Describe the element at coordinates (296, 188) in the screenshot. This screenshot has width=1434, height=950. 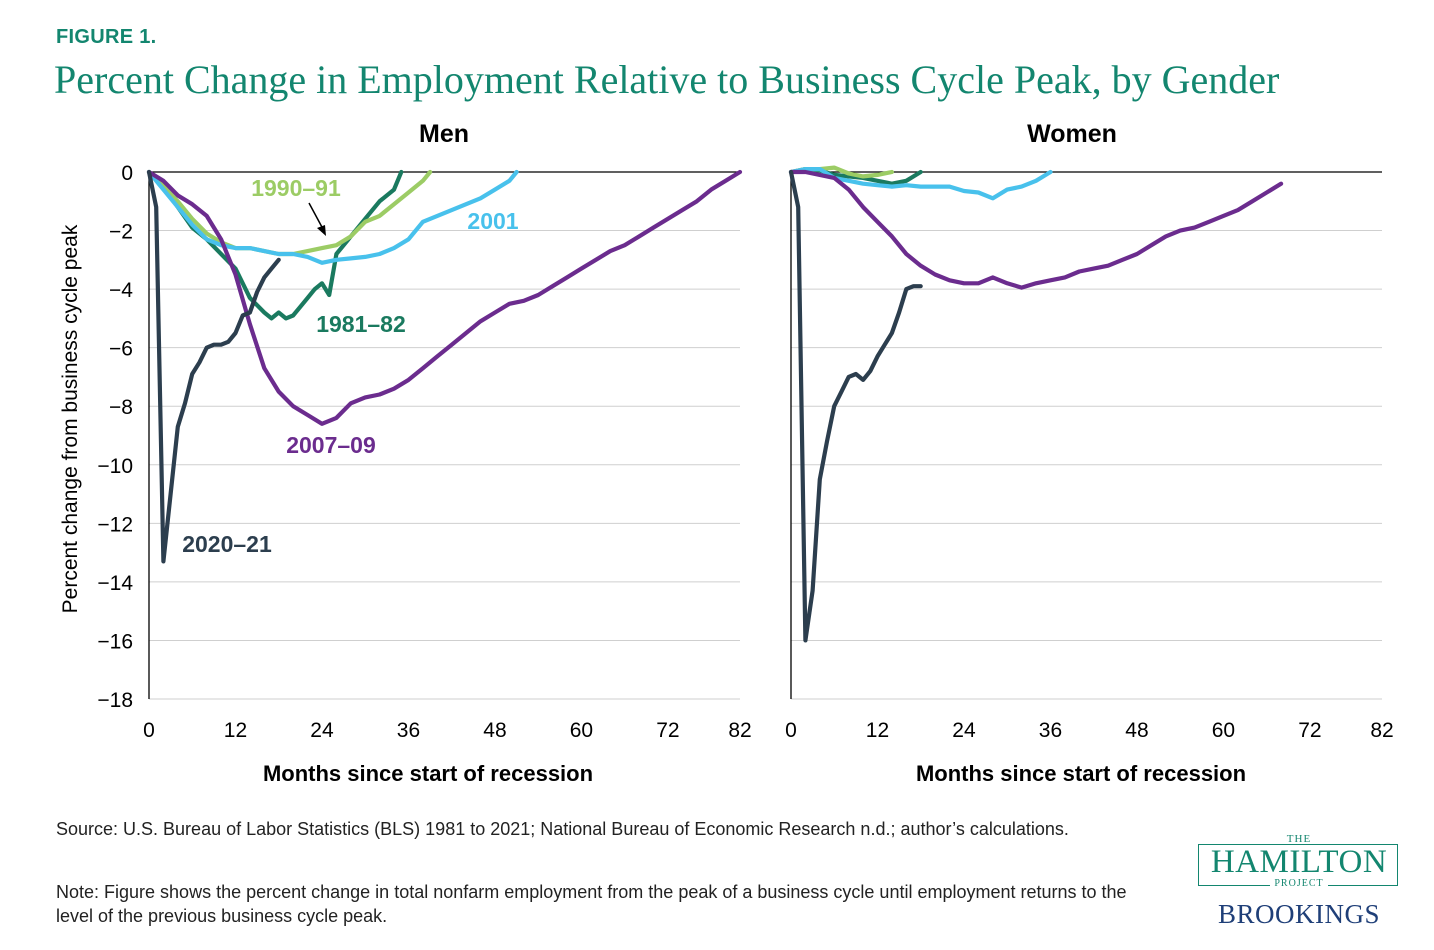
I see `annotation-1990-91: 1990–91` at that location.